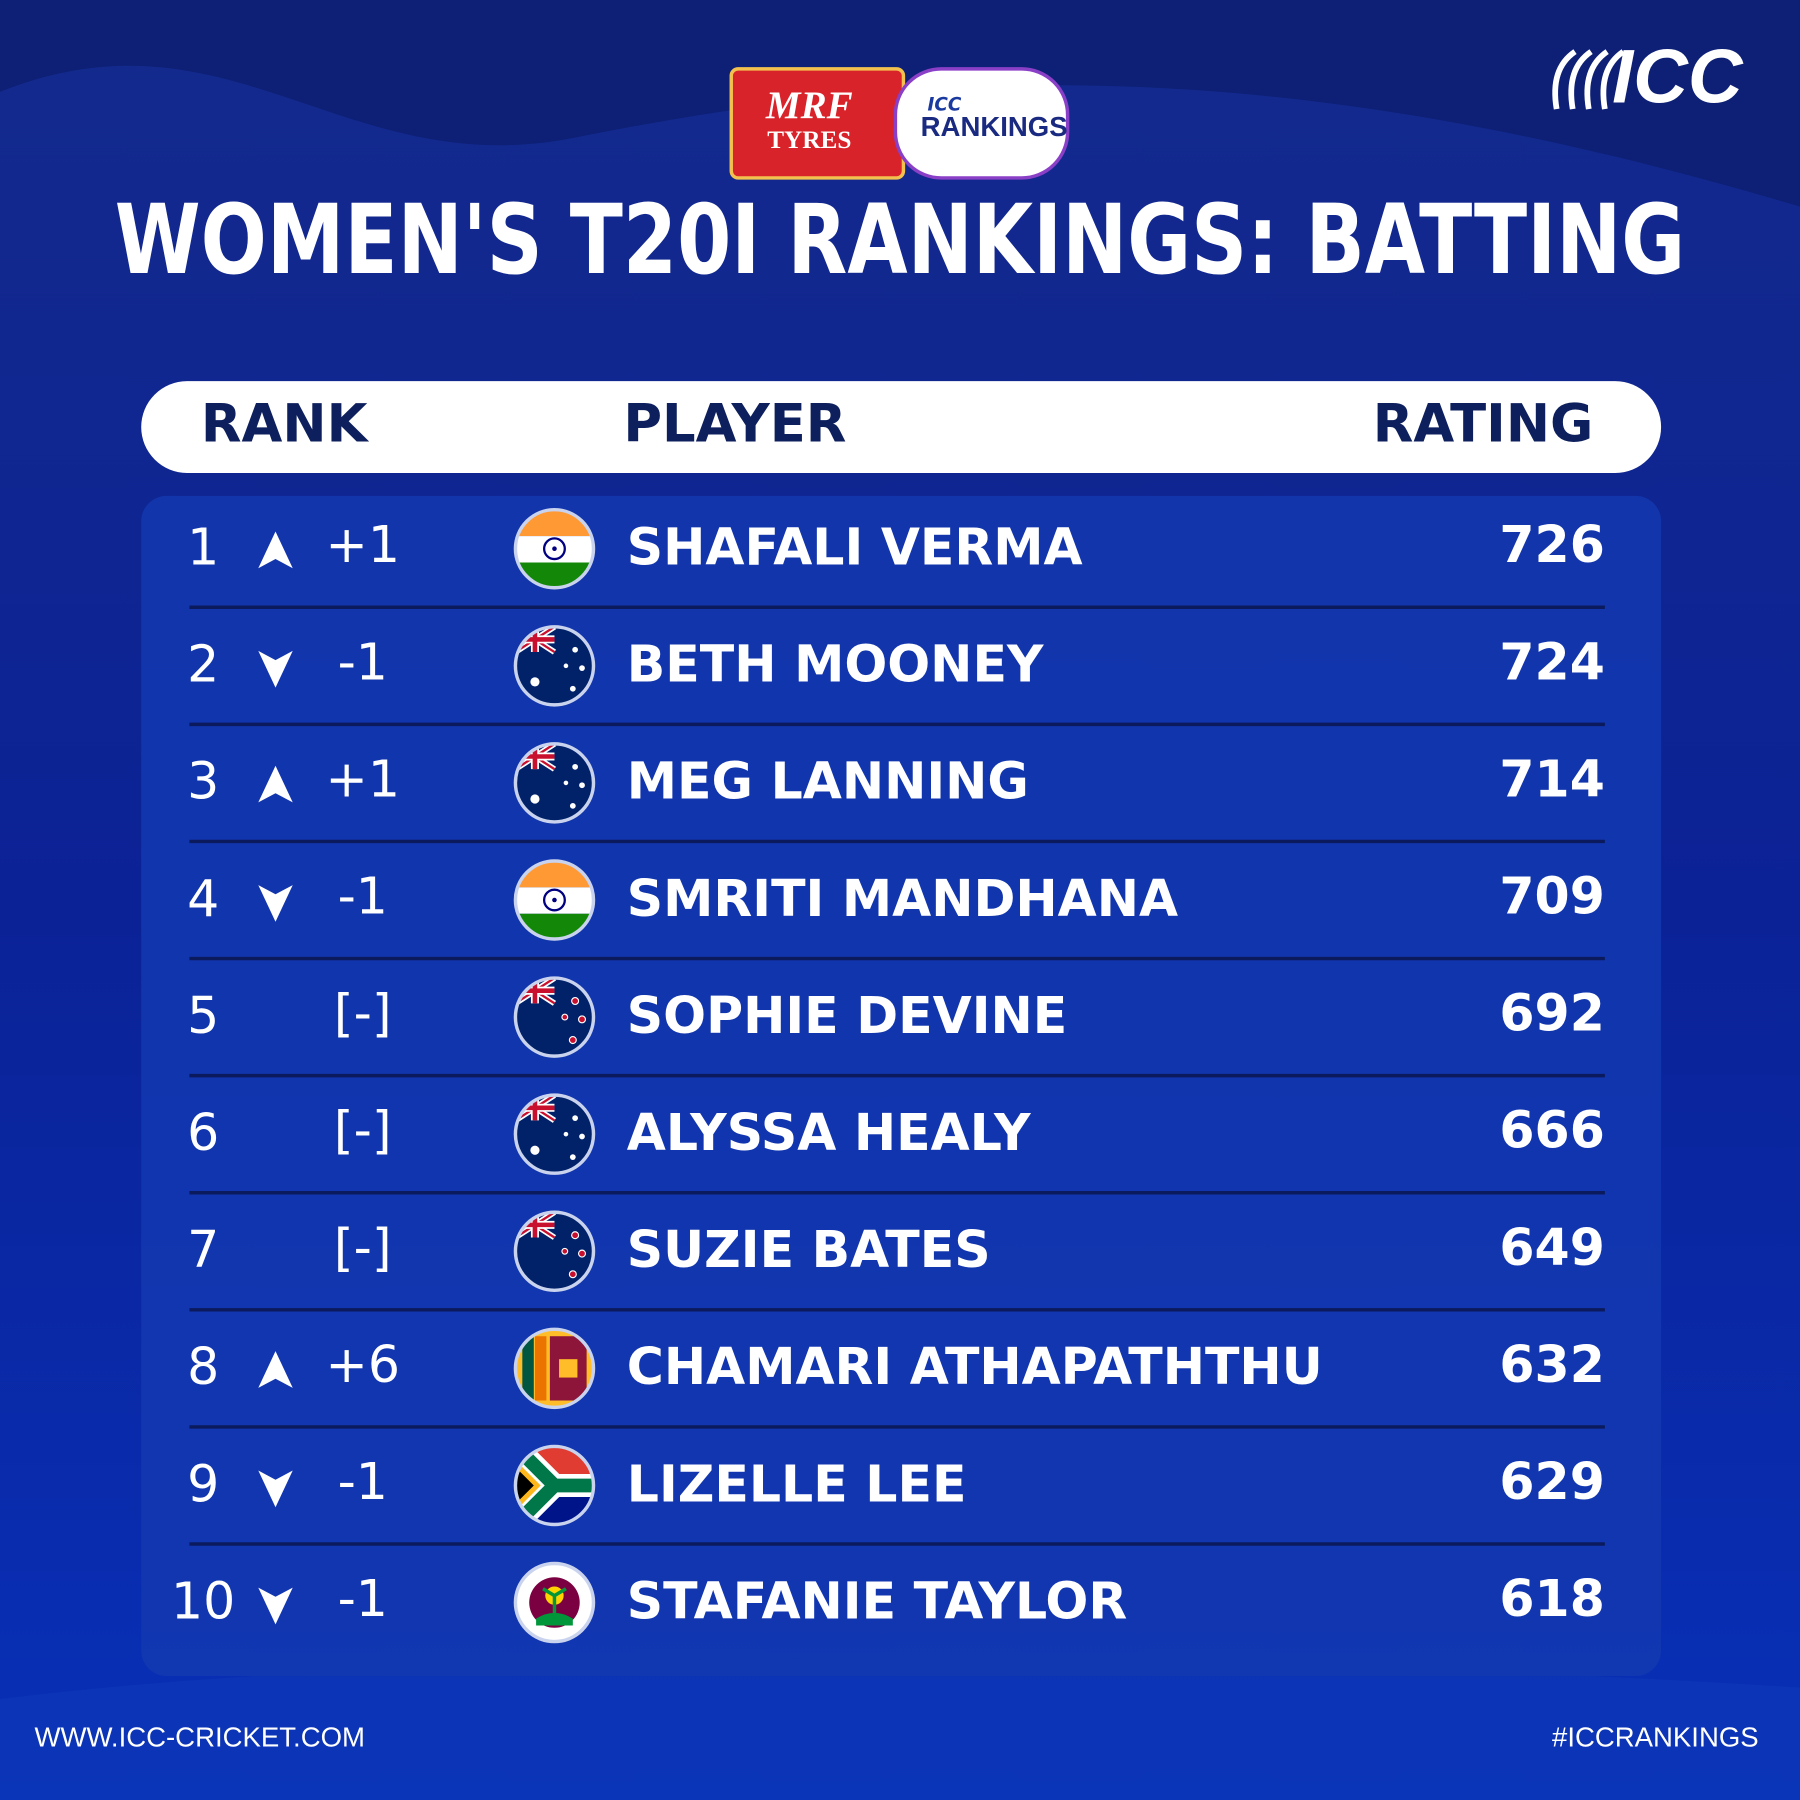  I want to click on column-header: PLAYER, so click(734, 424).